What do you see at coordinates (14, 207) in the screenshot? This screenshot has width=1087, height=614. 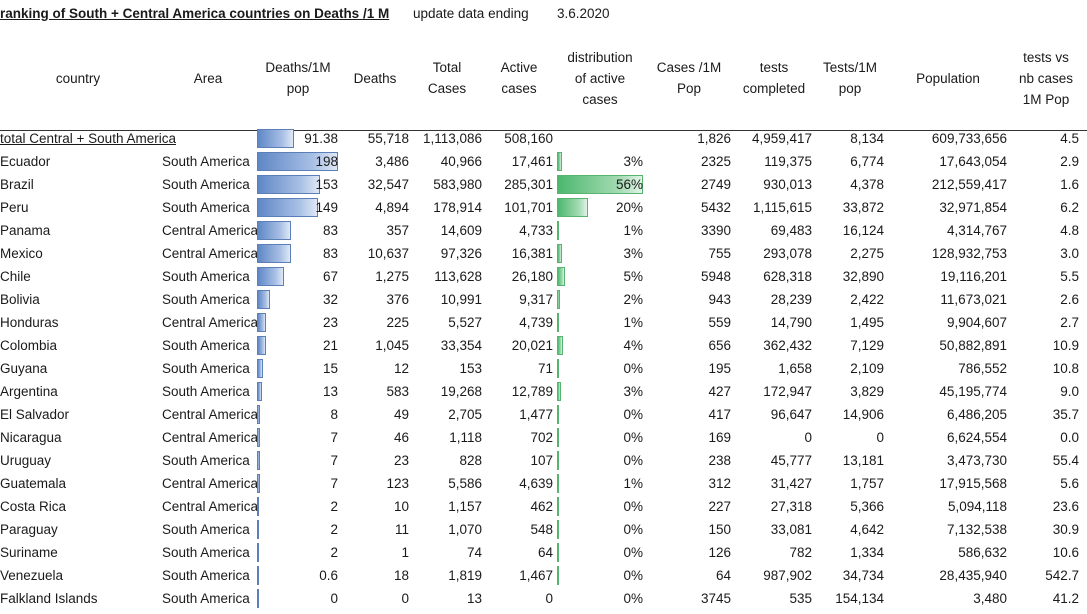 I see `country-cell: Peru` at bounding box center [14, 207].